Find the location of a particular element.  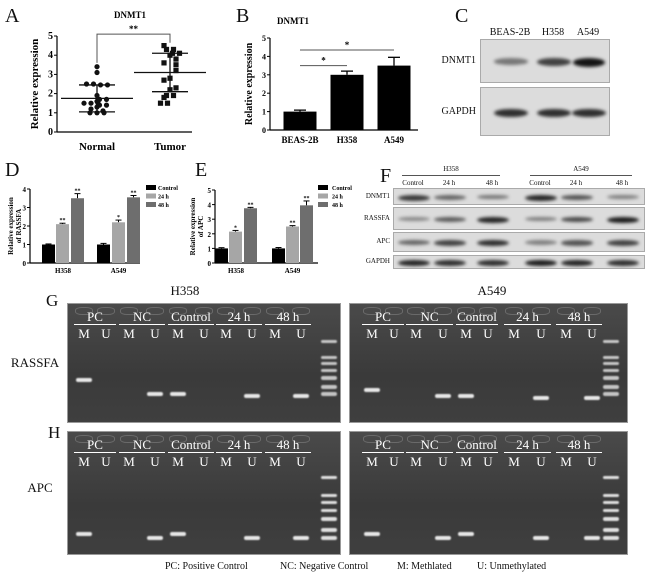

caption-u: U: Unmethylated is located at coordinates (512, 566).